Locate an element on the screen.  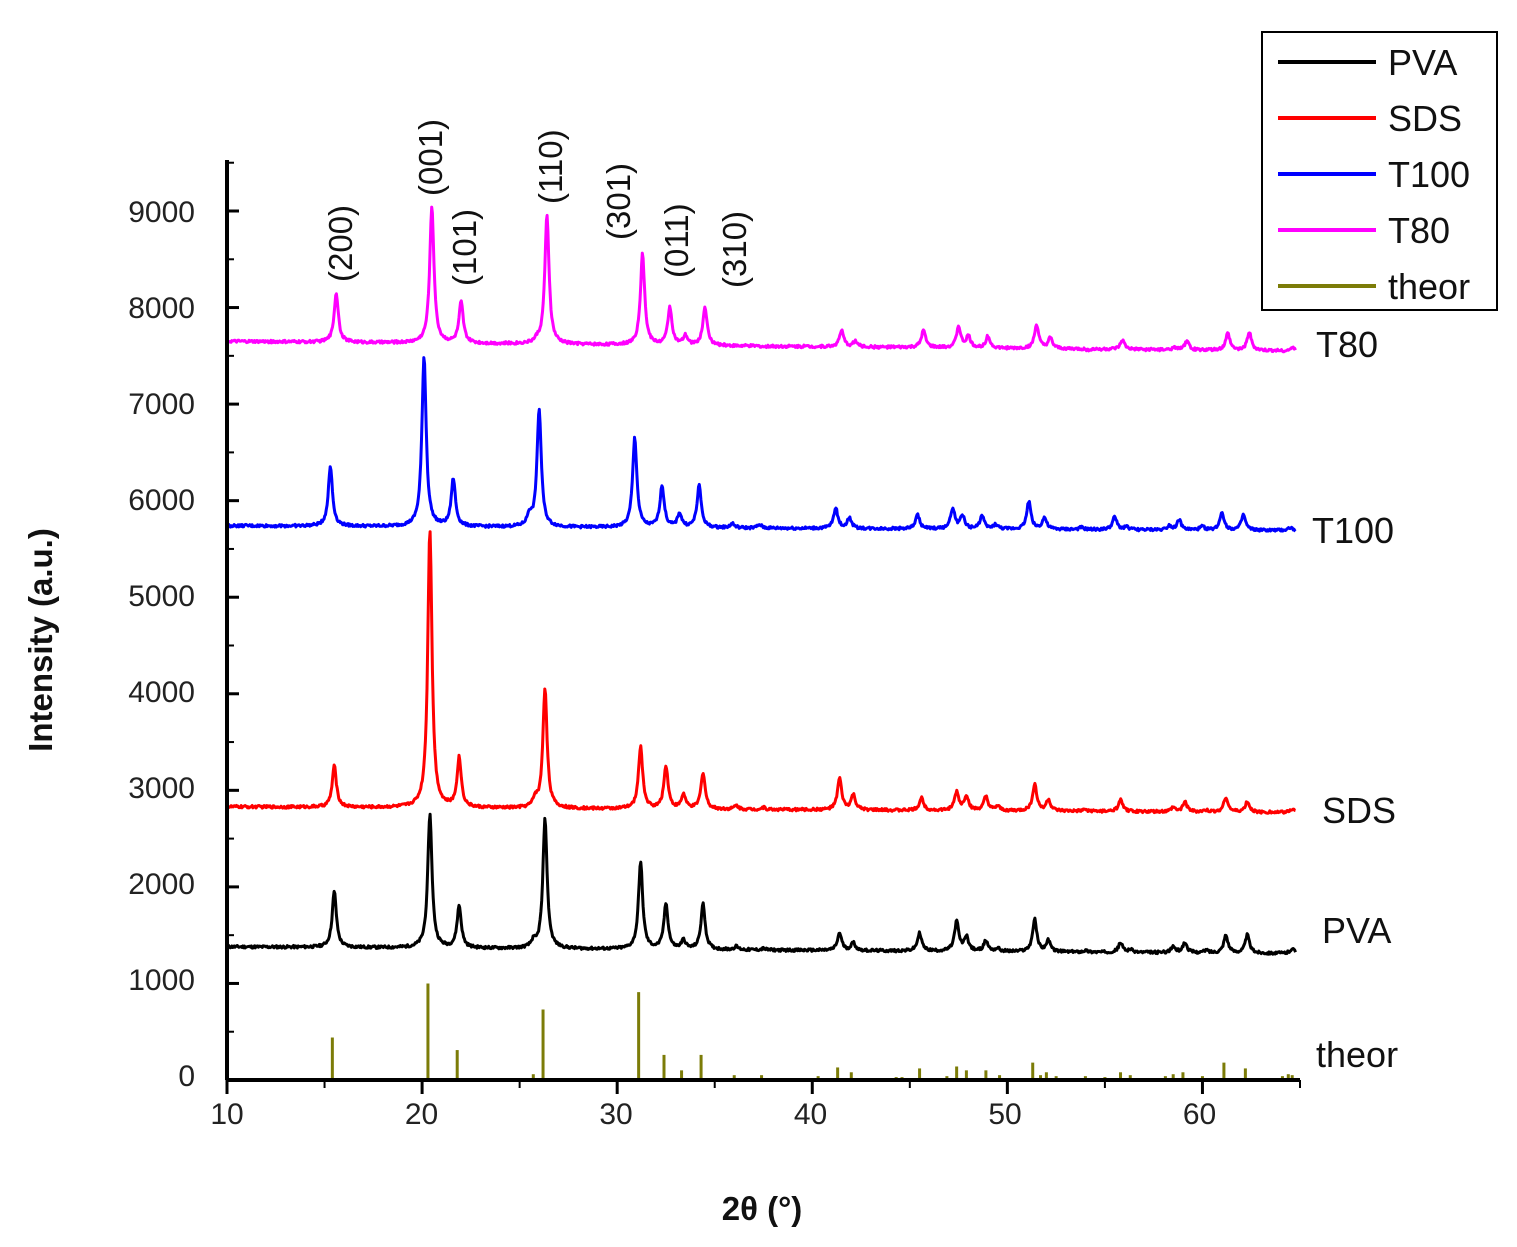
legend-label-pva: PVA is located at coordinates (1422, 62).